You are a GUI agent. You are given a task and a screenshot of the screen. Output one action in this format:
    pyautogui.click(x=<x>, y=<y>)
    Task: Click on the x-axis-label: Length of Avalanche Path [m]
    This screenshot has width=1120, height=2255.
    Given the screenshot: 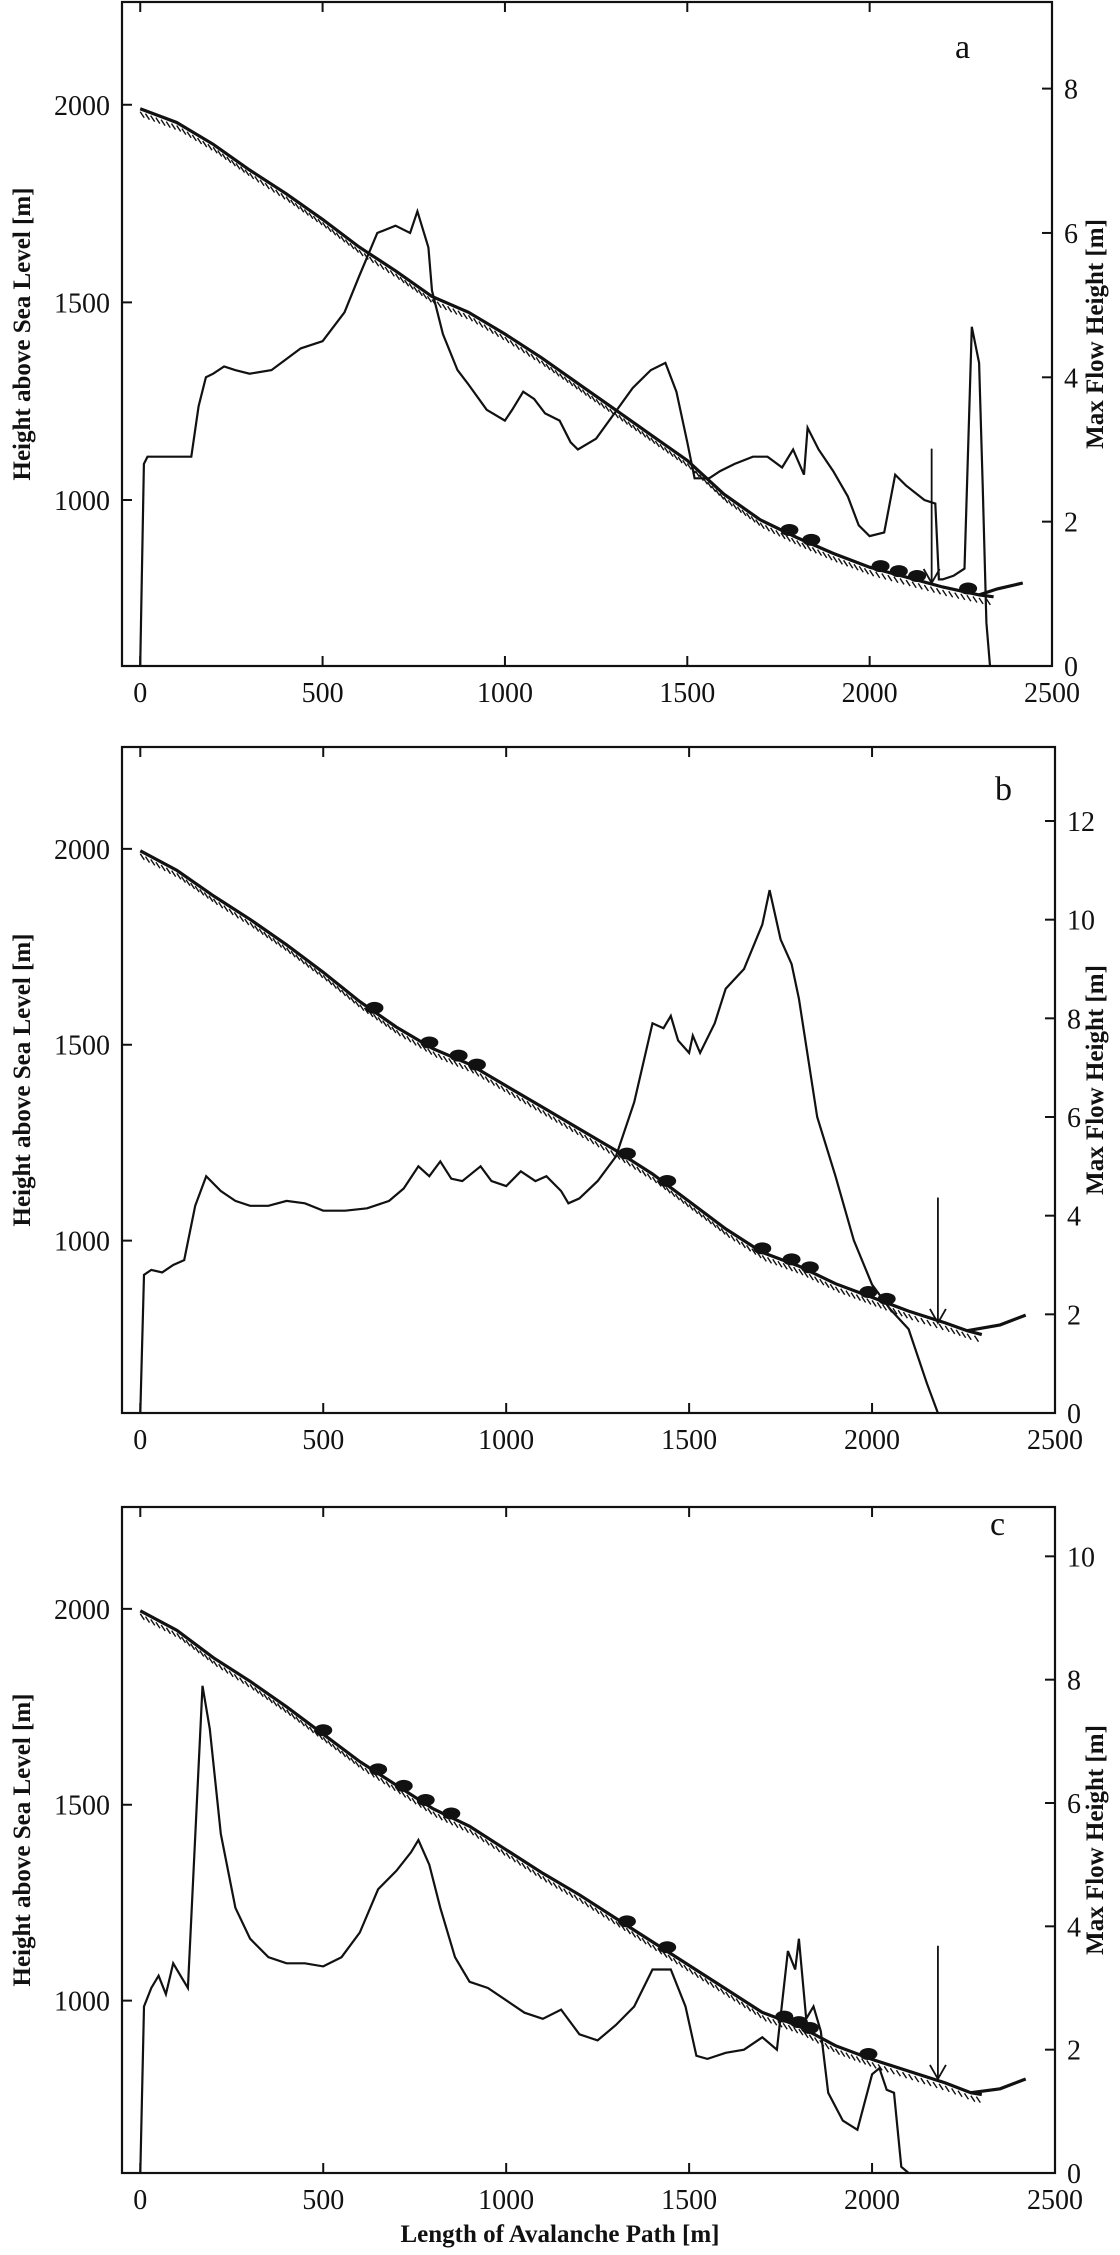 What is the action you would take?
    pyautogui.click(x=560, y=2234)
    